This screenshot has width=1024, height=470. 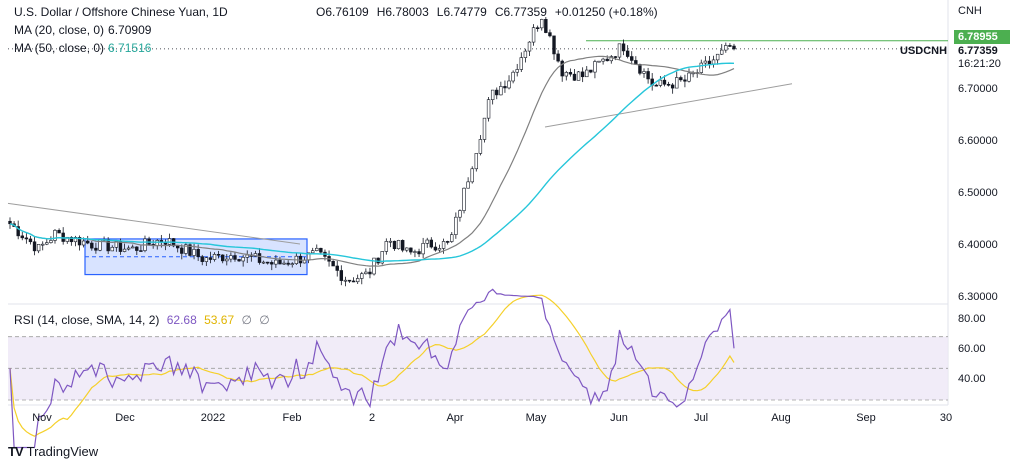 I want to click on legend-ma20: MA (20, close, 0) 6.70909, so click(x=83, y=30).